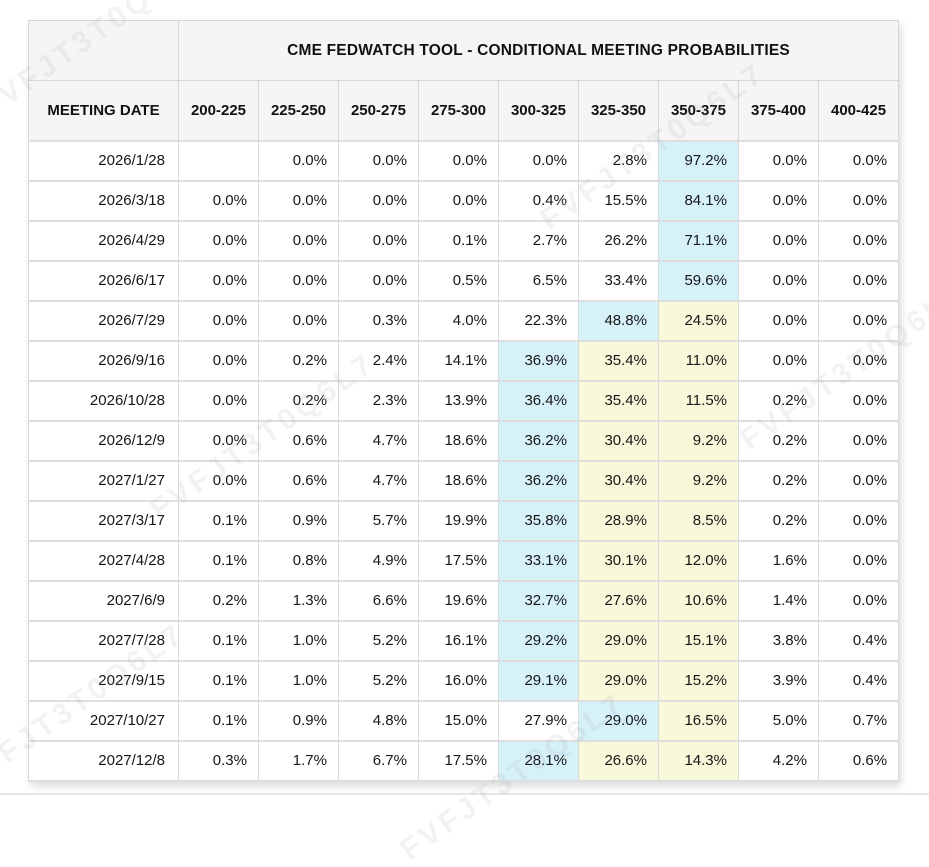 This screenshot has width=929, height=867. Describe the element at coordinates (103, 110) in the screenshot. I see `meeting-date-column-header: MEETING DATE` at that location.